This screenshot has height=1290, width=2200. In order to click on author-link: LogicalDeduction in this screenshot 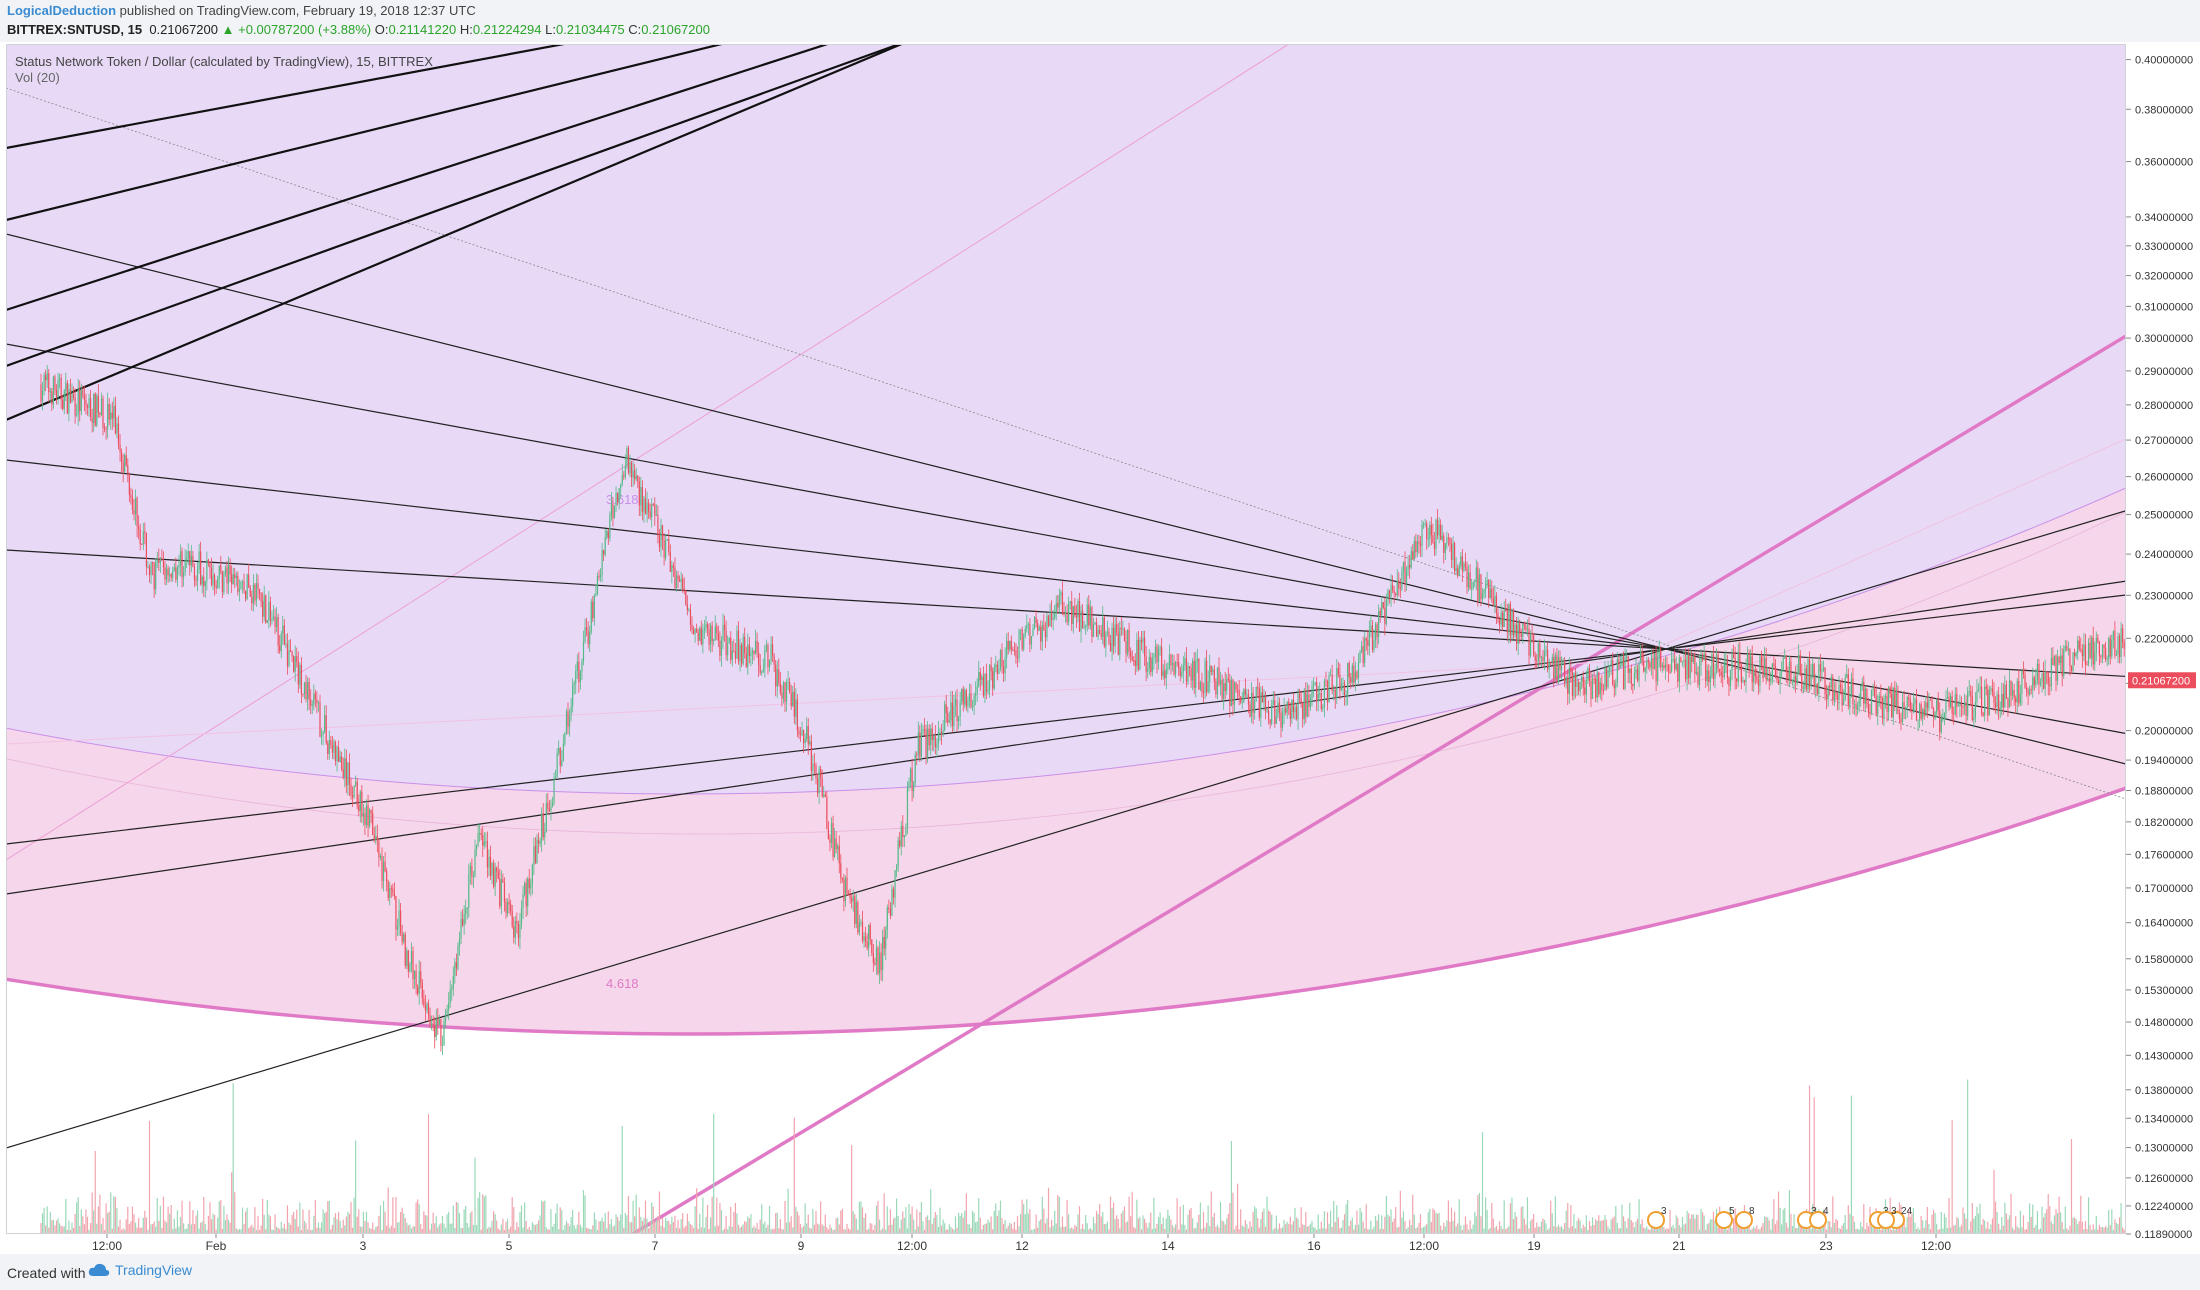, I will do `click(62, 10)`.